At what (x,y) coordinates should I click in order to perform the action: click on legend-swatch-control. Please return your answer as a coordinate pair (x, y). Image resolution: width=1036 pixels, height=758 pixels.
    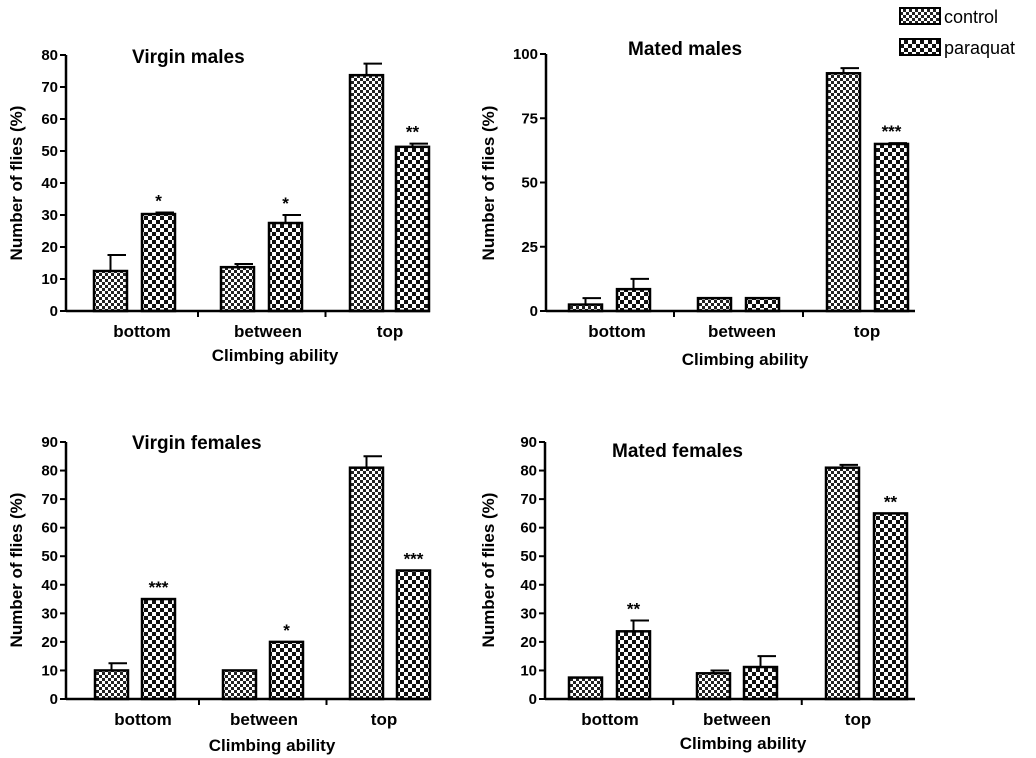
    Looking at the image, I should click on (920, 16).